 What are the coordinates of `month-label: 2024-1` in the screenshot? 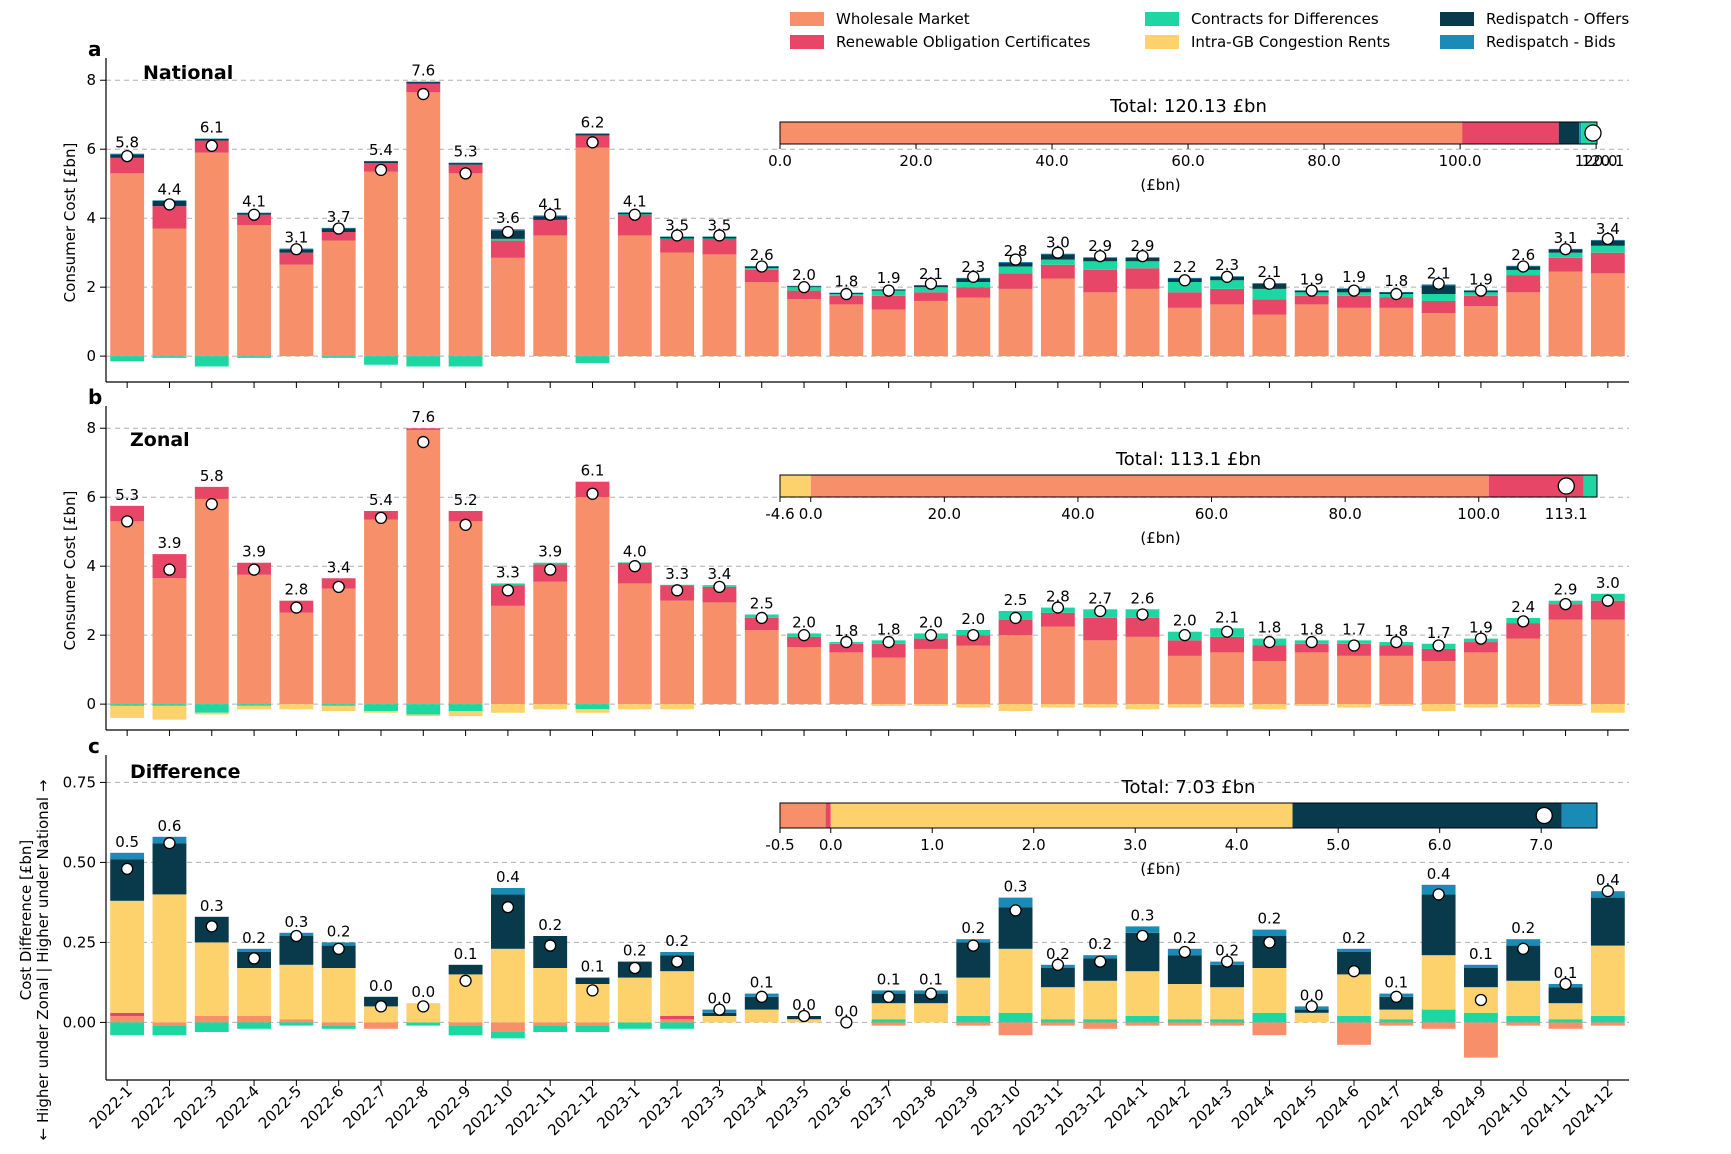 It's located at (1126, 1107).